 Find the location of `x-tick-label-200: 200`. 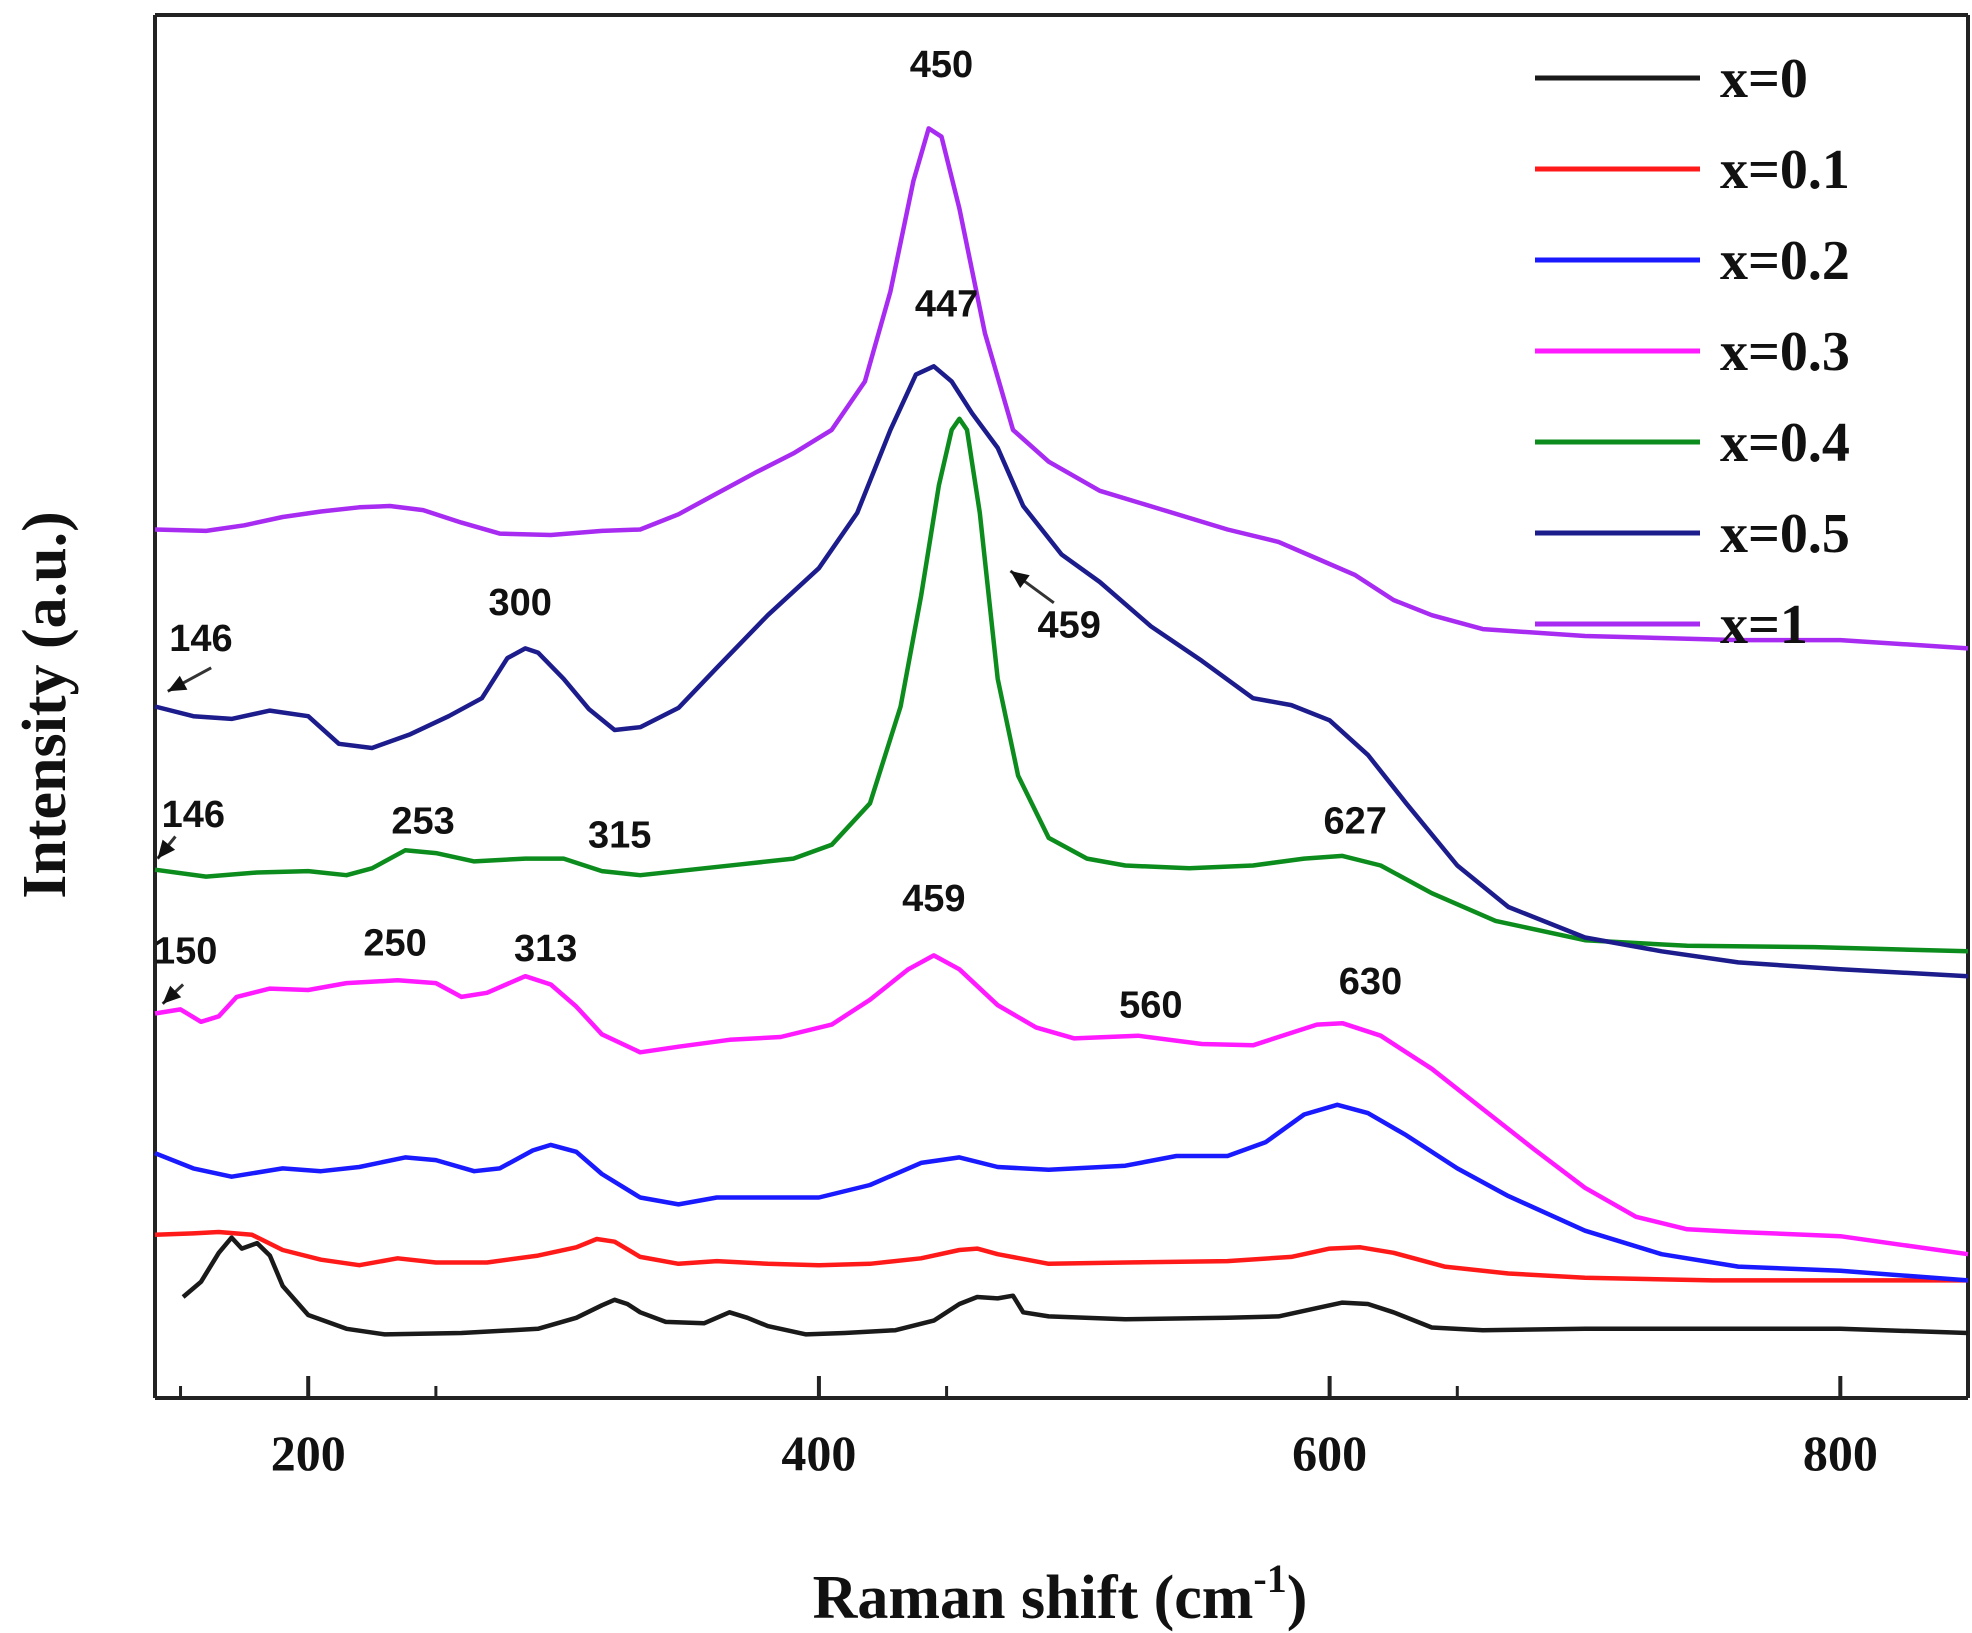

x-tick-label-200: 200 is located at coordinates (308, 1453).